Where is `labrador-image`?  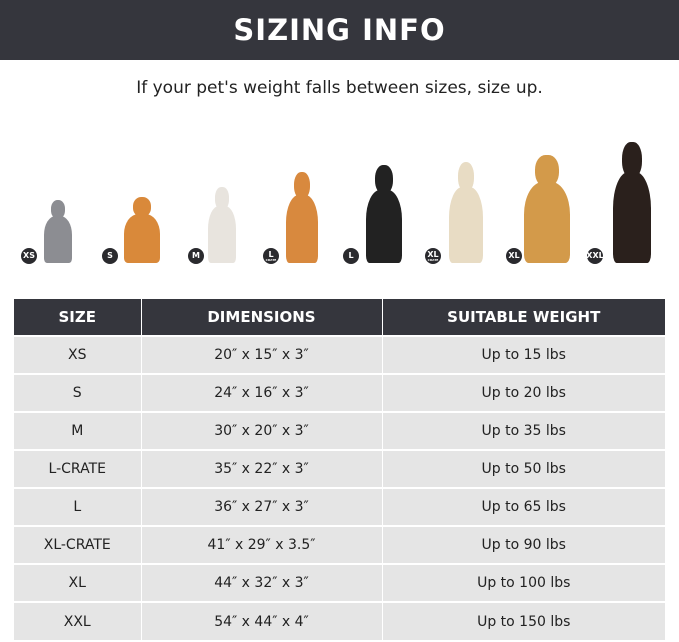
labrador-image is located at coordinates (466, 212).